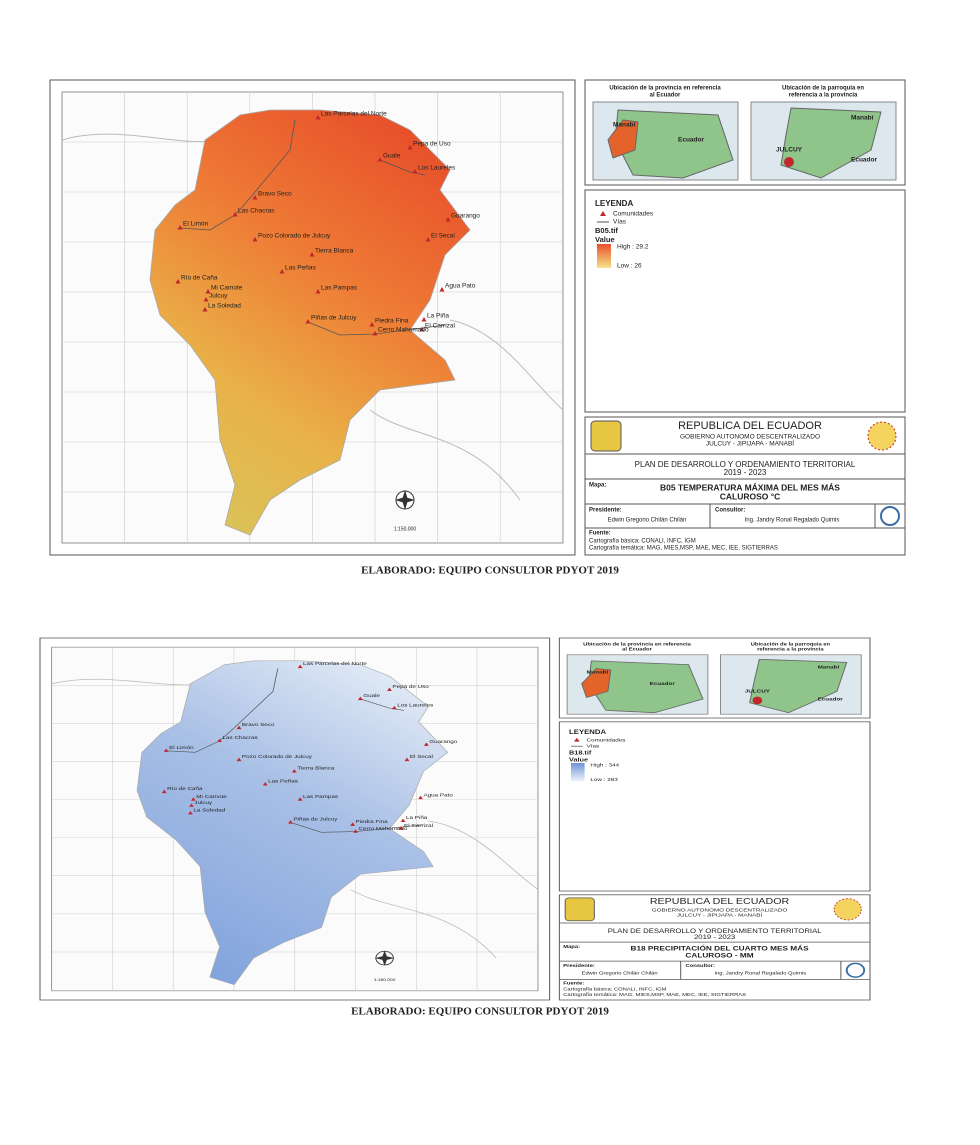  Describe the element at coordinates (637, 649) in the screenshot. I see `inset-title: al Ecuador` at that location.